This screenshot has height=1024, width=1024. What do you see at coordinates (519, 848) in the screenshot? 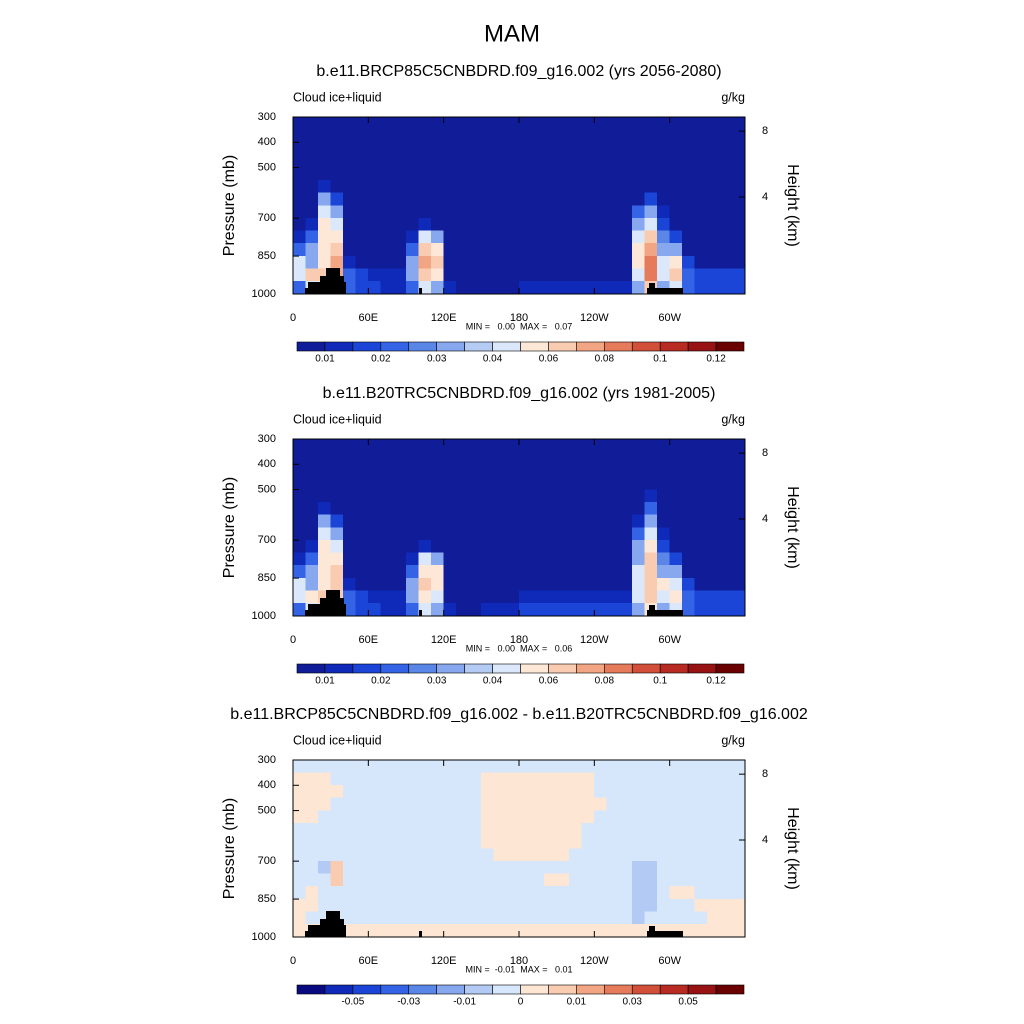
I see `contour-field` at bounding box center [519, 848].